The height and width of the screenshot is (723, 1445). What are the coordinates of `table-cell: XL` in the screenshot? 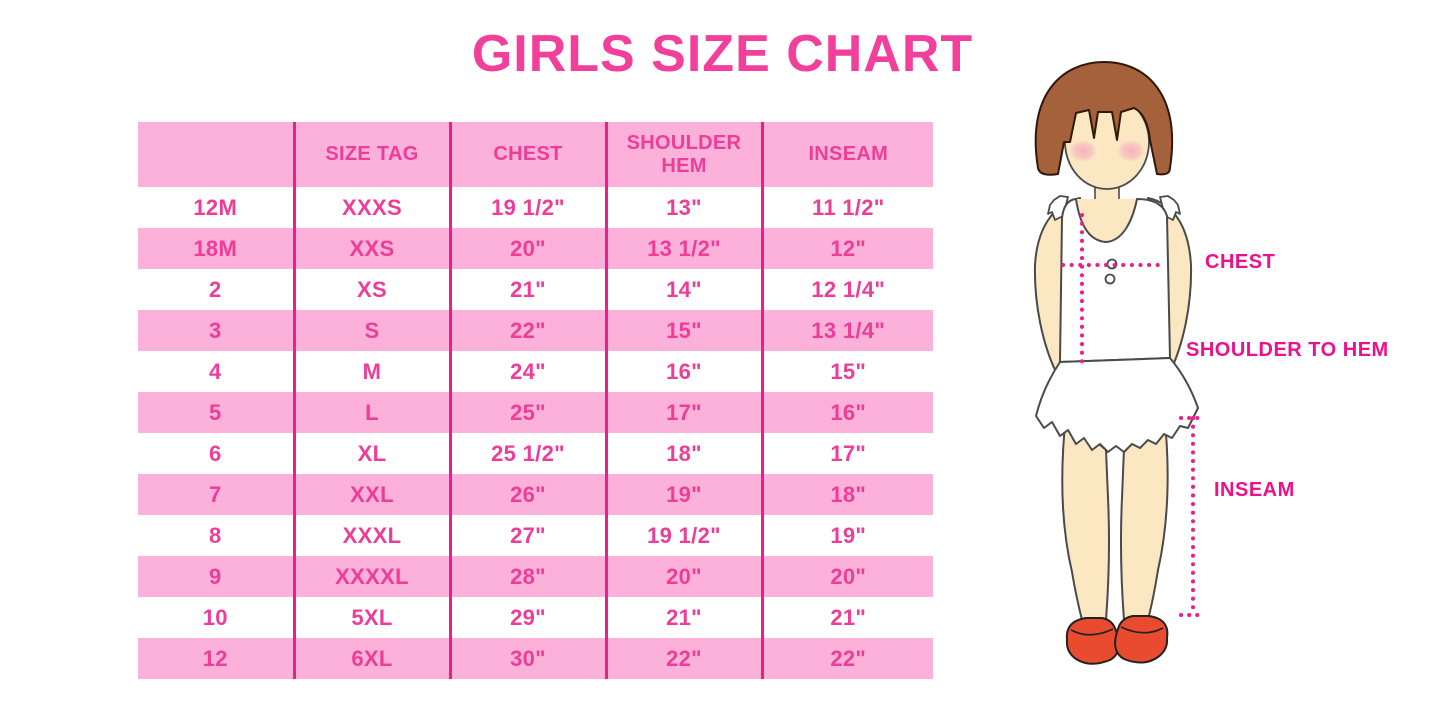 It's located at (371, 453).